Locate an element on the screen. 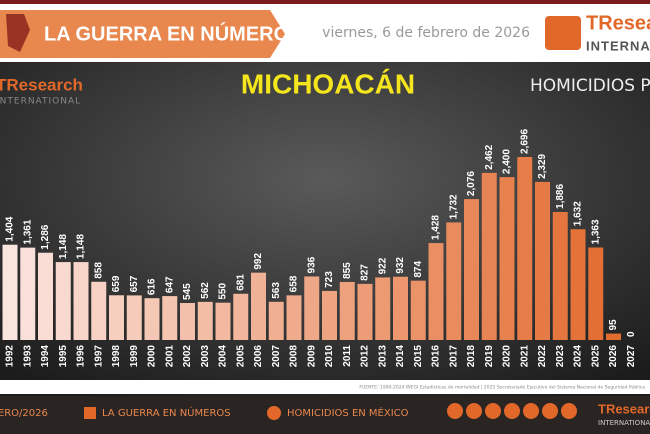  value-label: 647 is located at coordinates (169, 284).